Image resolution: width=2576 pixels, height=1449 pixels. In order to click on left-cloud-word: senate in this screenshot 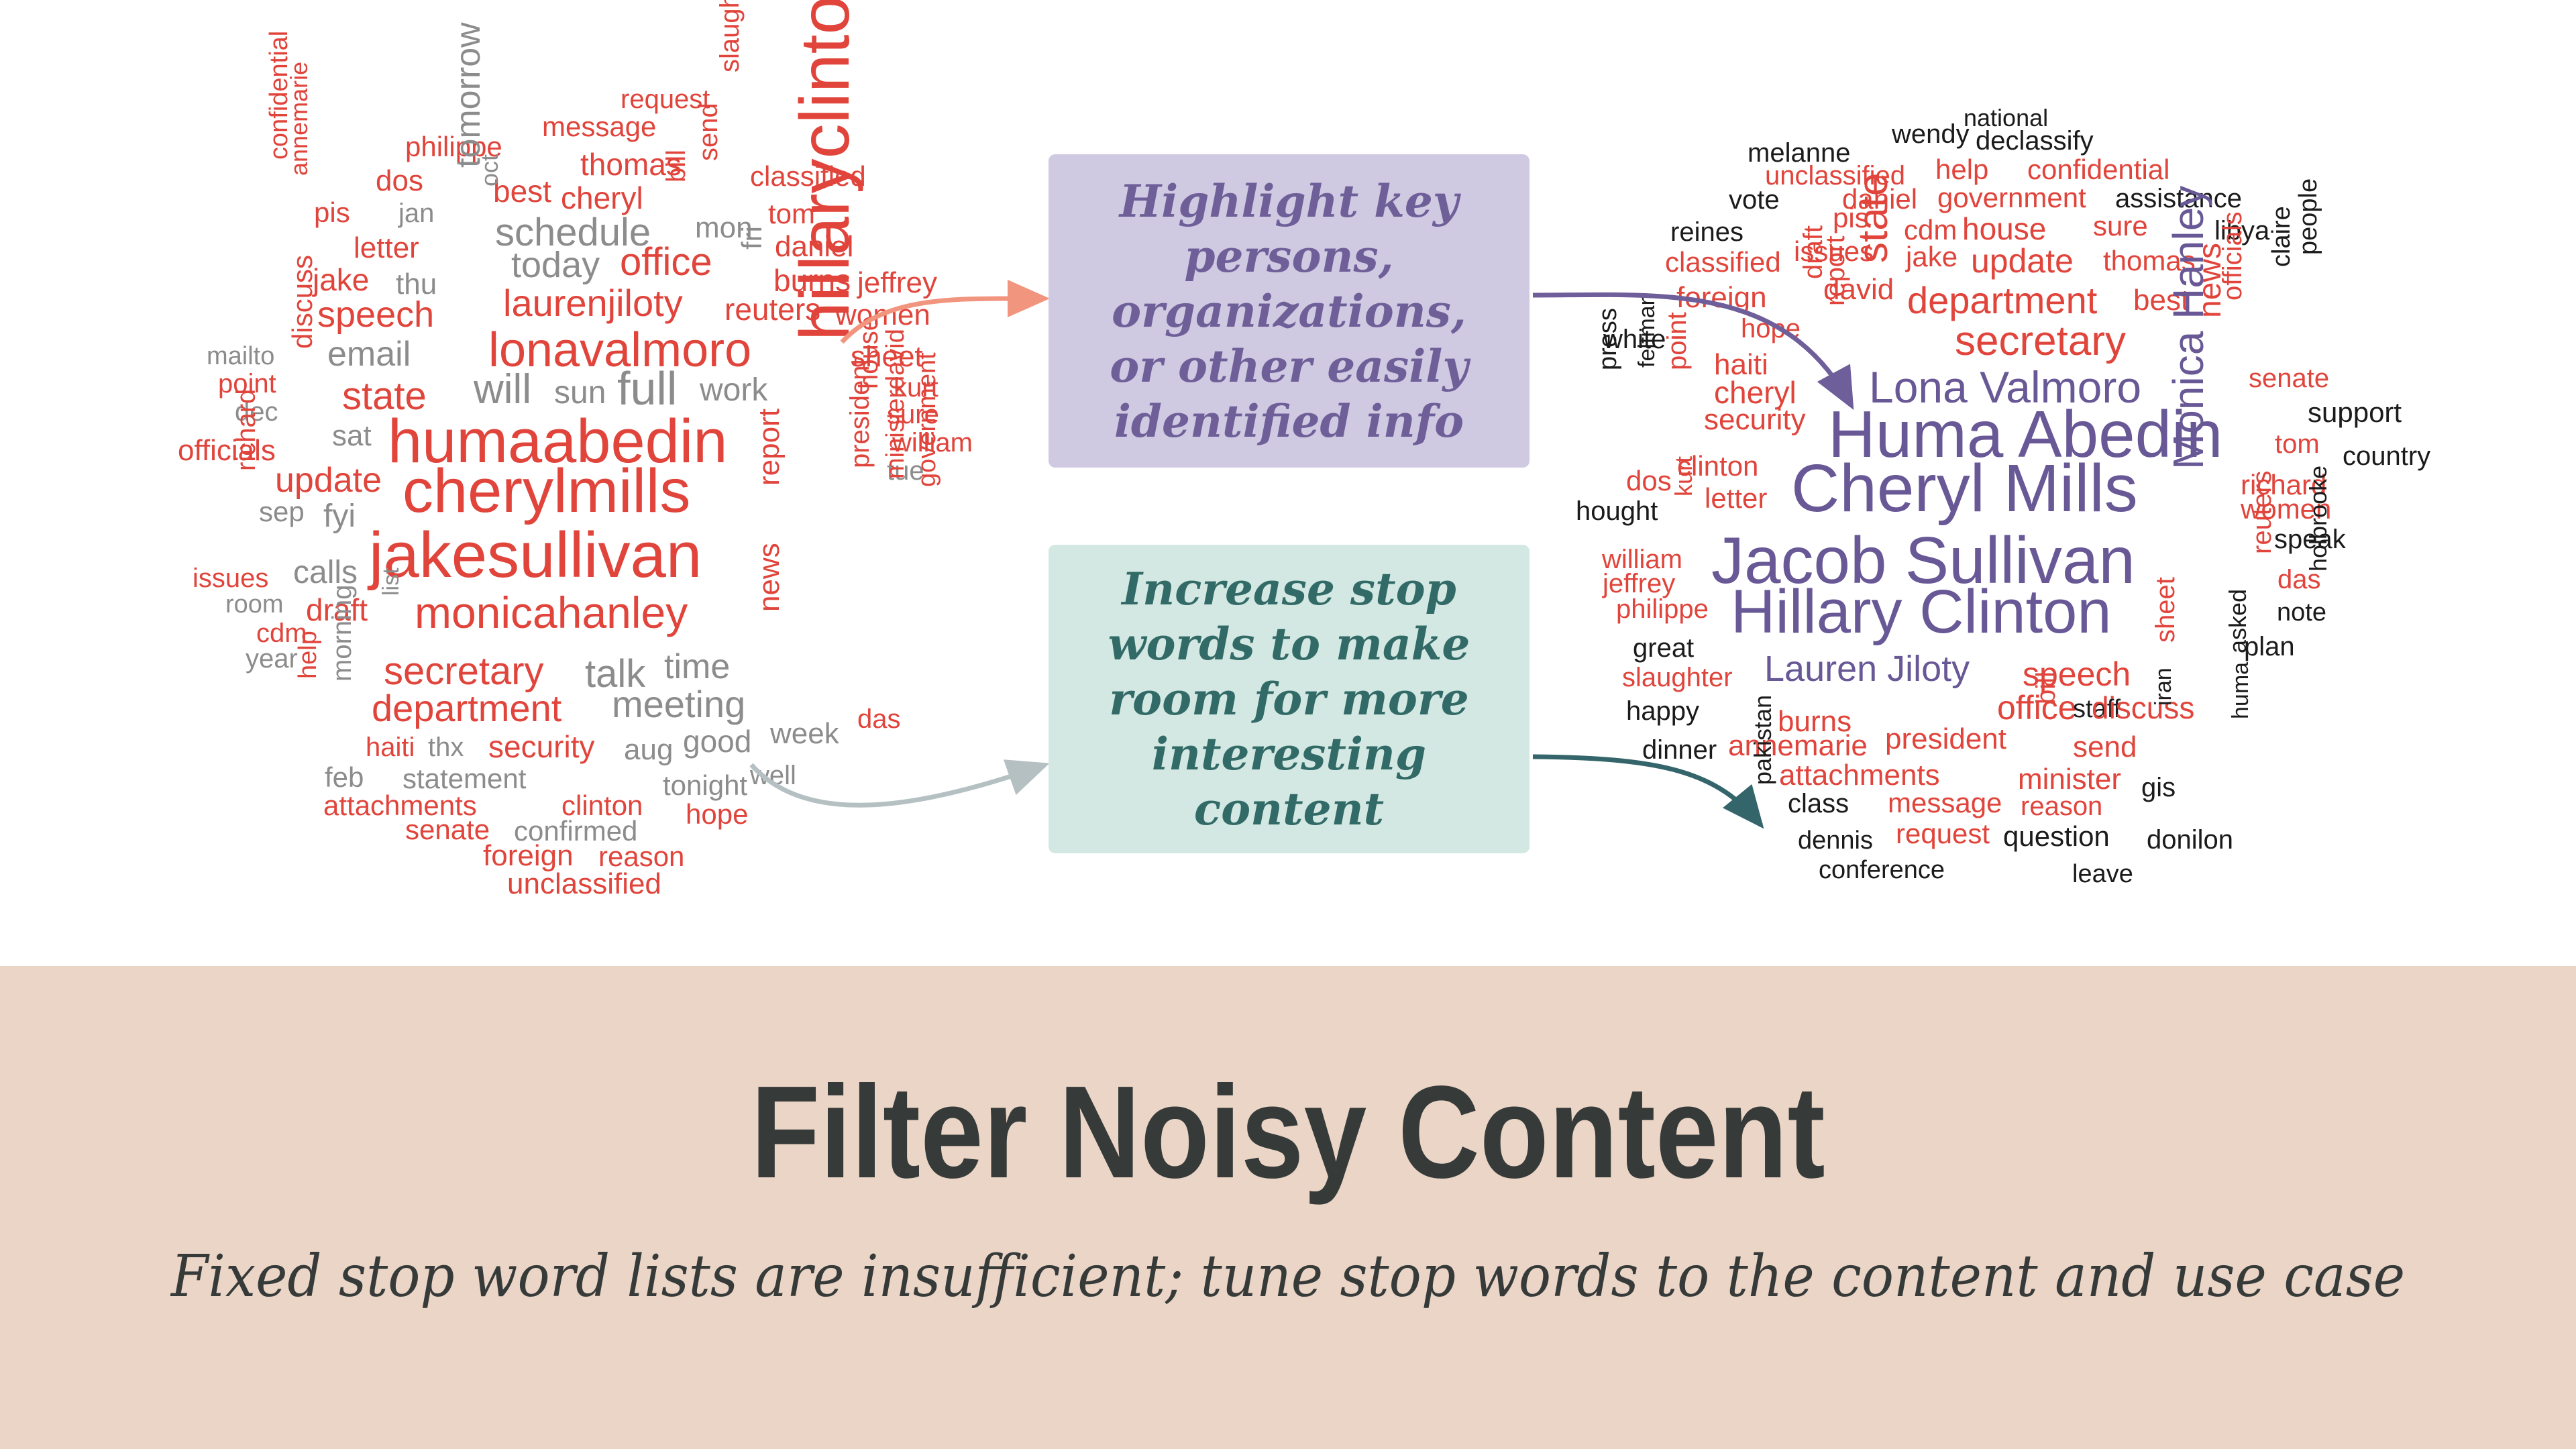, I will do `click(447, 829)`.